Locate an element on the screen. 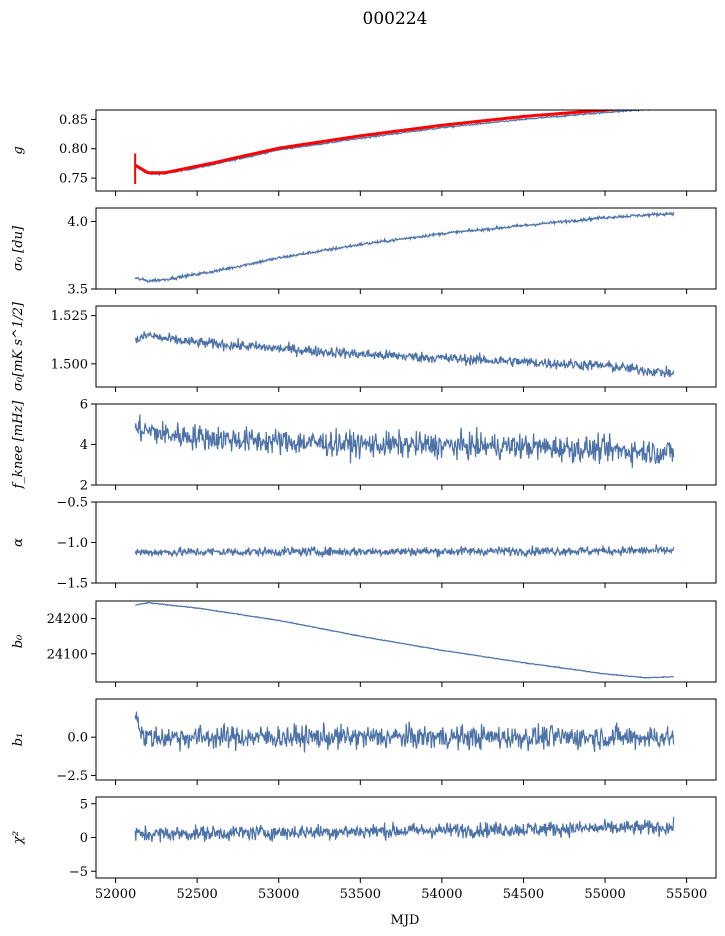  y-tick-label-sigma0: 4.0 is located at coordinates (77, 222).